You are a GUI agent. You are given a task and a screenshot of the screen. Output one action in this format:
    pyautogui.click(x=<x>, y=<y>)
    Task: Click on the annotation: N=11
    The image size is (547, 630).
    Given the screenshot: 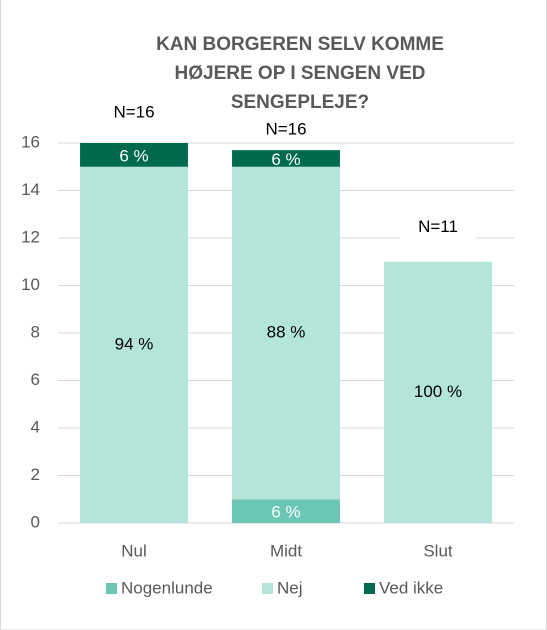 What is the action you would take?
    pyautogui.click(x=438, y=226)
    